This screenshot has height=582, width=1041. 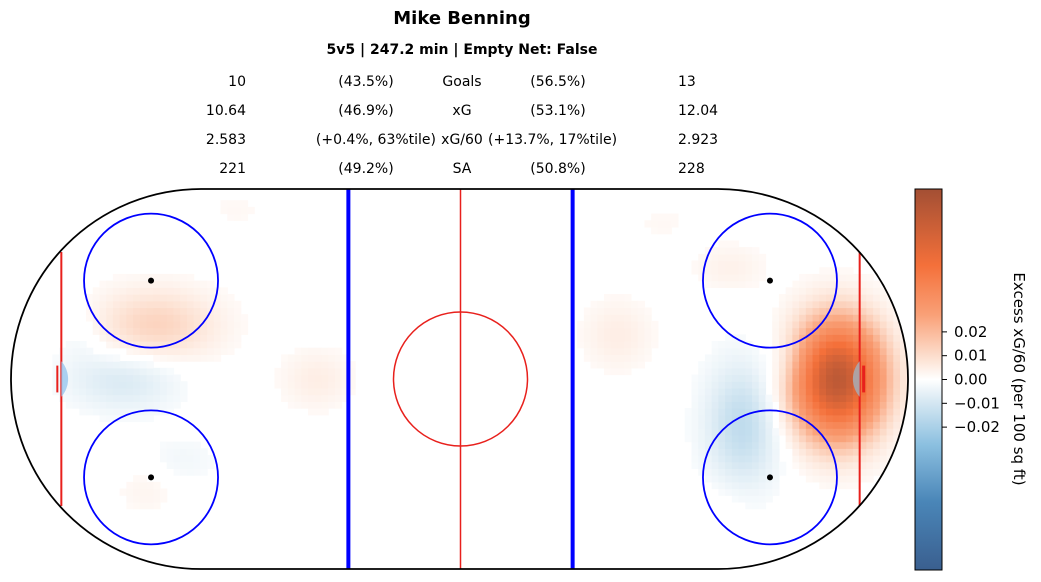 I want to click on faceoff-dot, so click(x=769, y=280).